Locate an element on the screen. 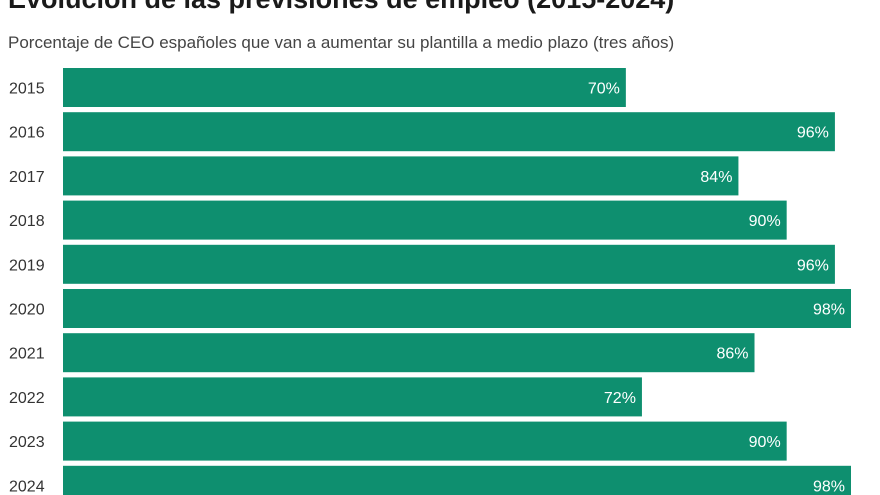  value-label-2020: 98% is located at coordinates (829, 310).